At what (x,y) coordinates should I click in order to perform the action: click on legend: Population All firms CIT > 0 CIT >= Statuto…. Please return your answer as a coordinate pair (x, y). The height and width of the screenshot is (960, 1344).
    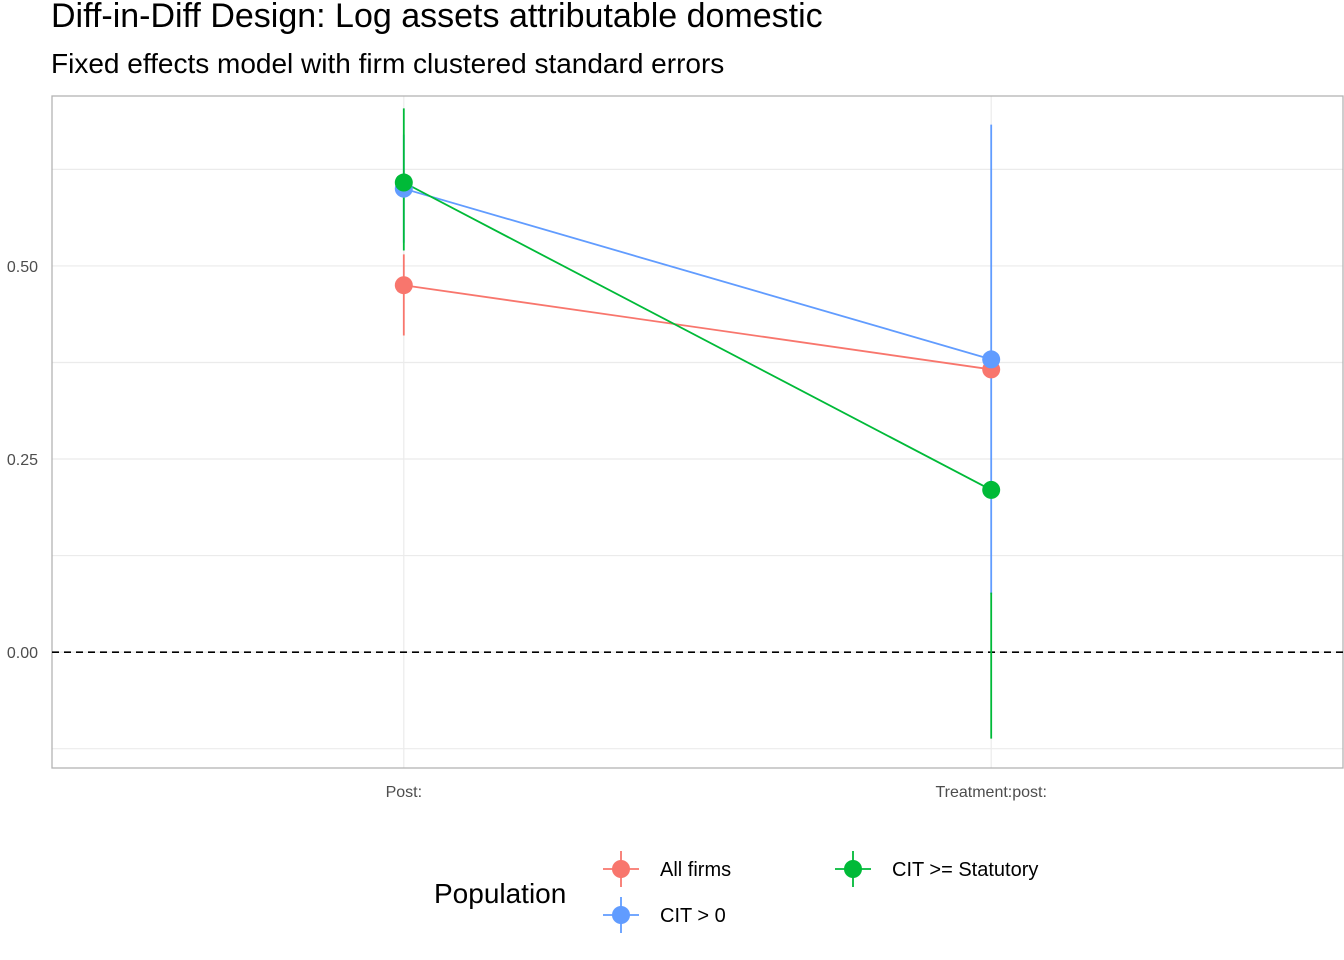
    Looking at the image, I should click on (736, 892).